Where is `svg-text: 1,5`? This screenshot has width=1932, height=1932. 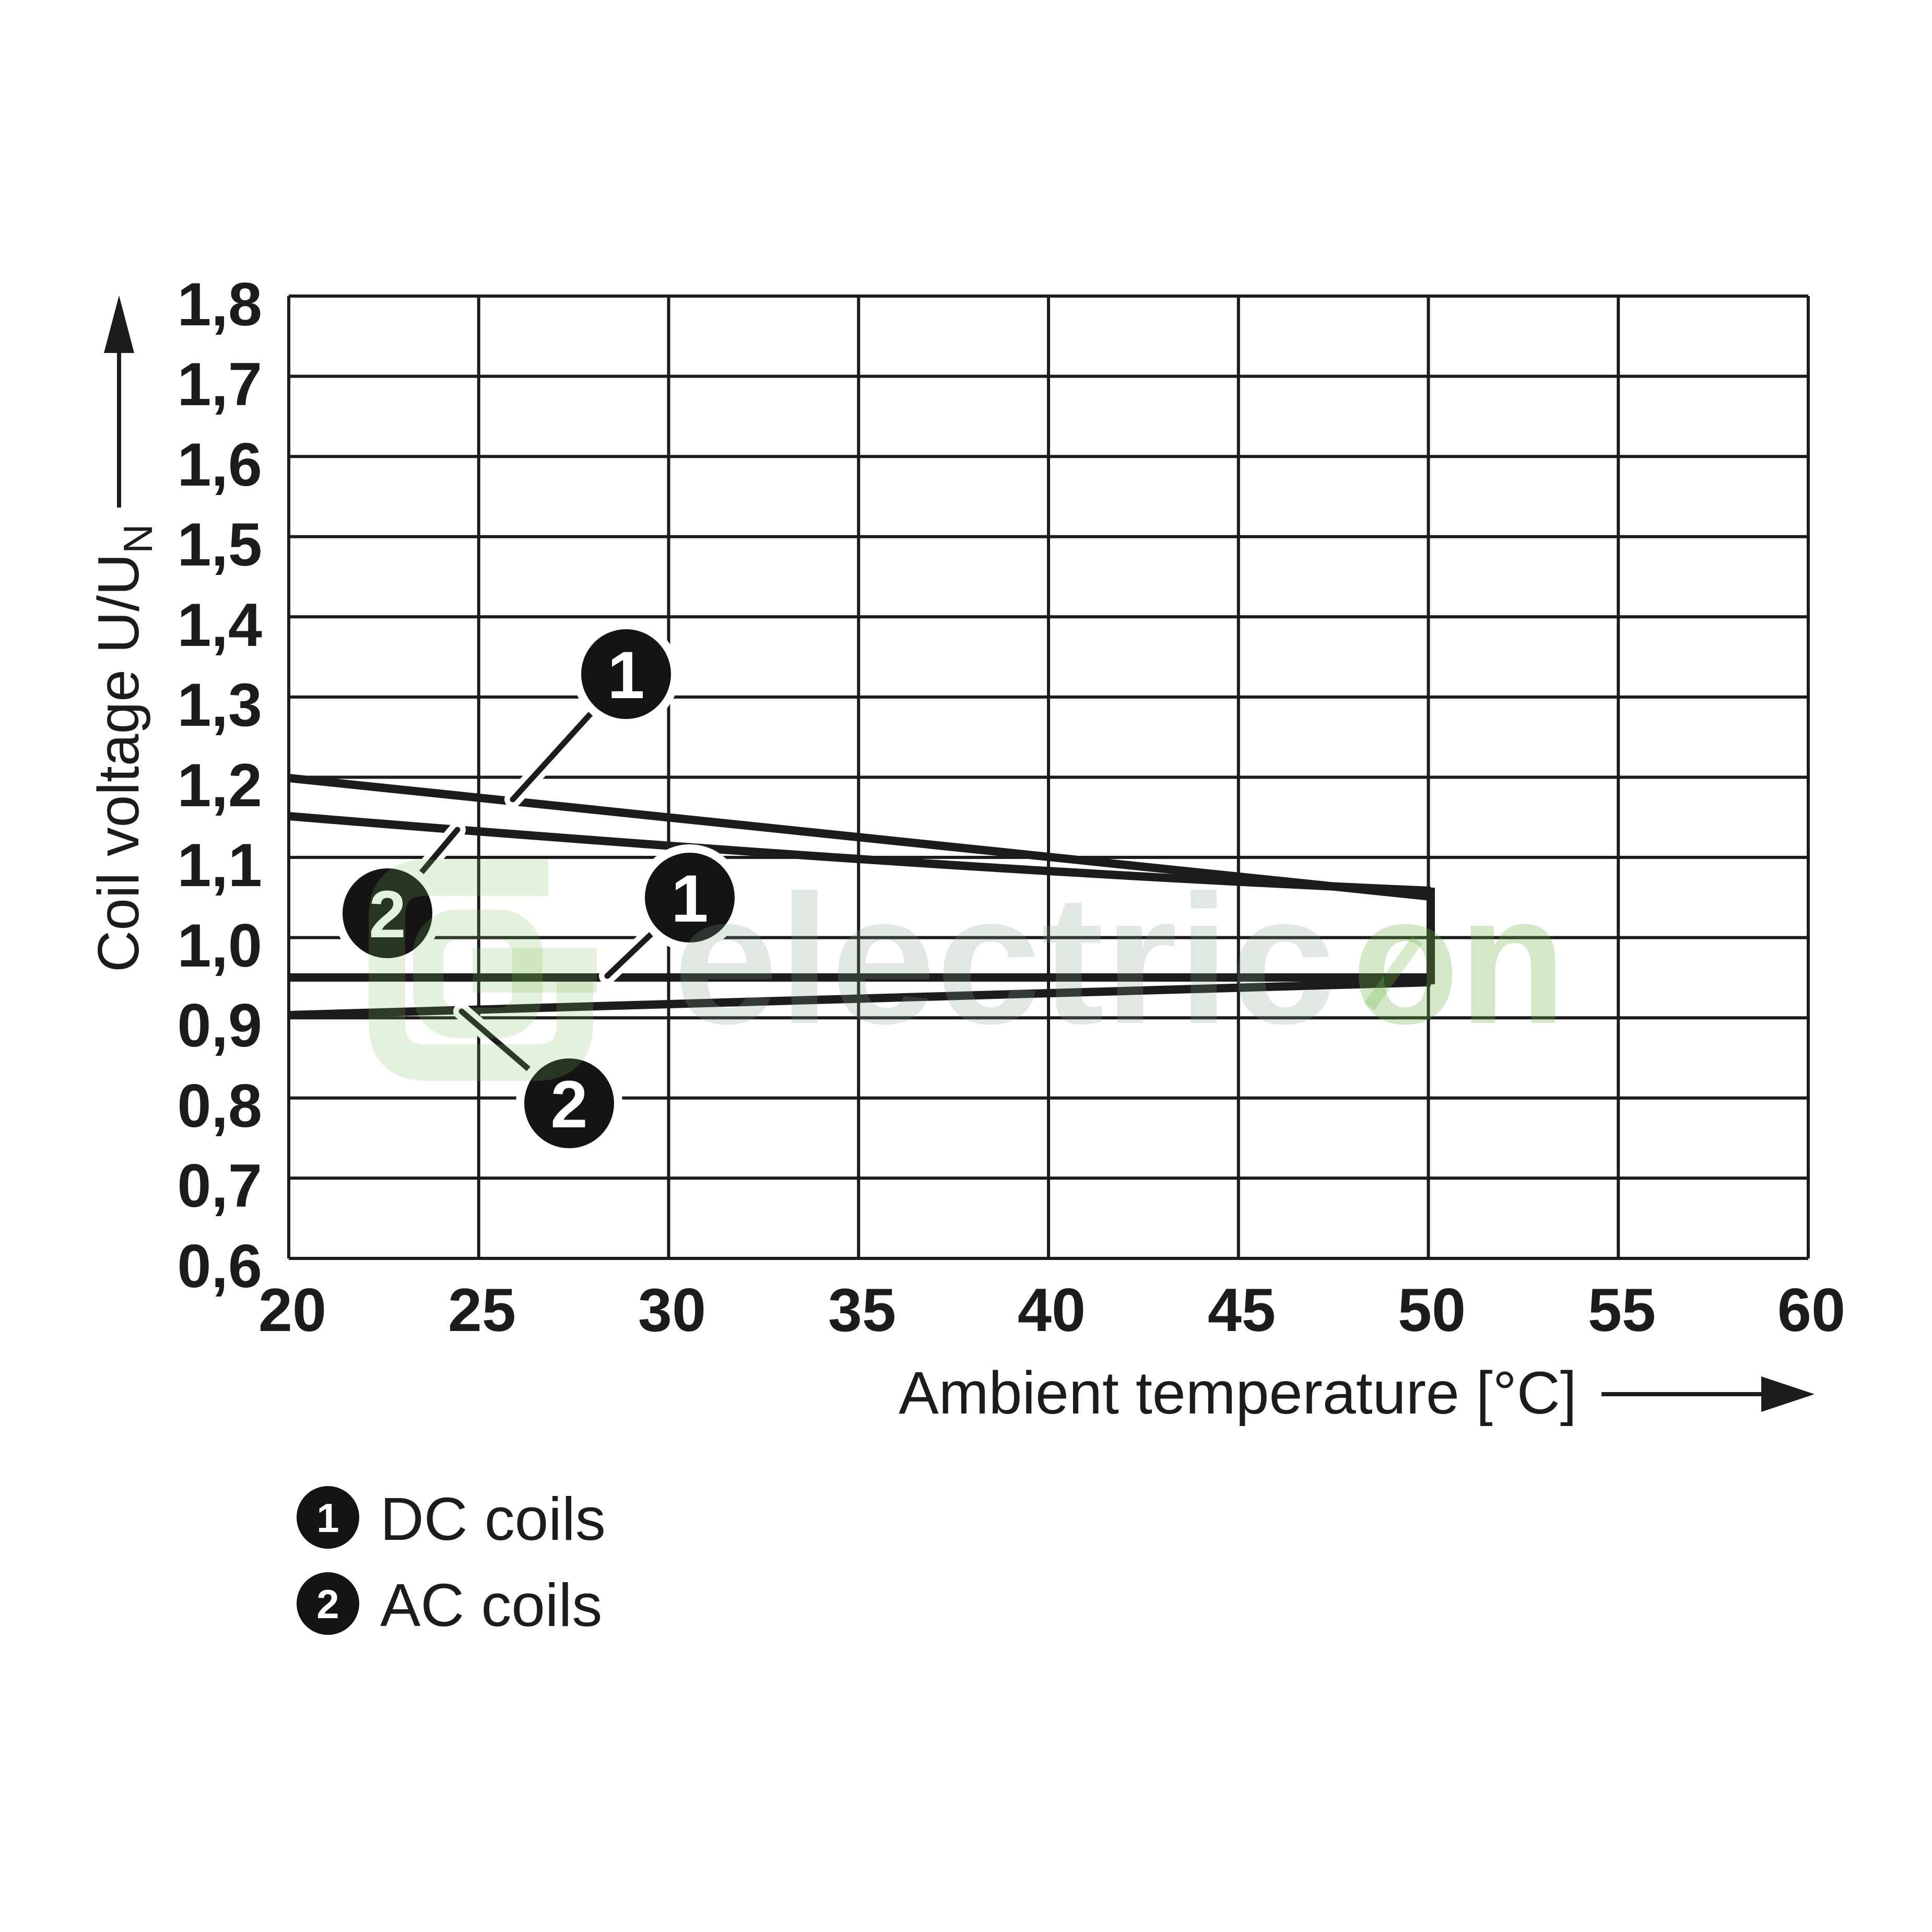
svg-text: 1,5 is located at coordinates (220, 544).